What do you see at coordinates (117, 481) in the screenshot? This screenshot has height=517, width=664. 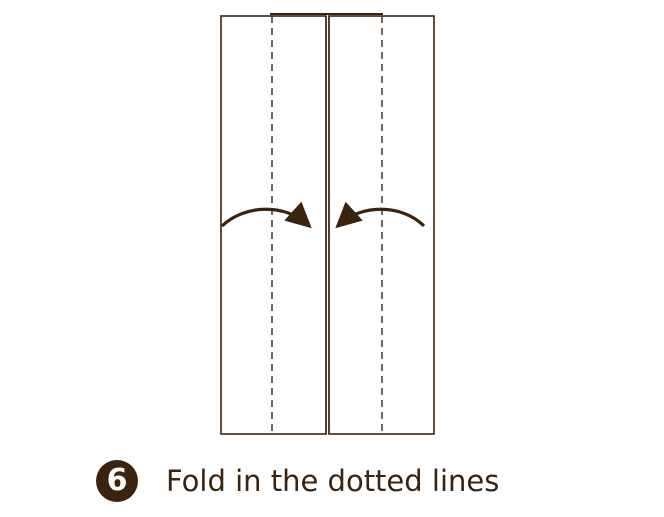 I see `step-number-badge: 6` at bounding box center [117, 481].